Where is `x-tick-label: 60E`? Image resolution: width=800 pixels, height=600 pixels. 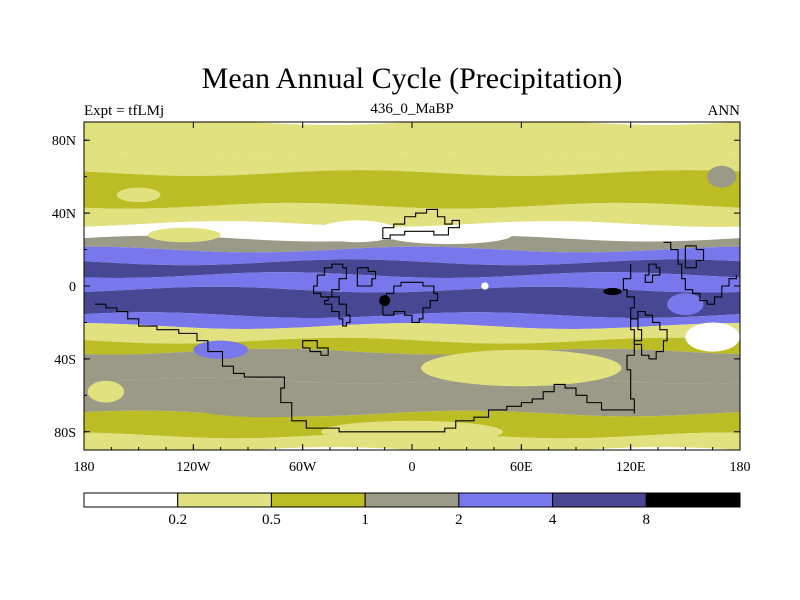 x-tick-label: 60E is located at coordinates (521, 467).